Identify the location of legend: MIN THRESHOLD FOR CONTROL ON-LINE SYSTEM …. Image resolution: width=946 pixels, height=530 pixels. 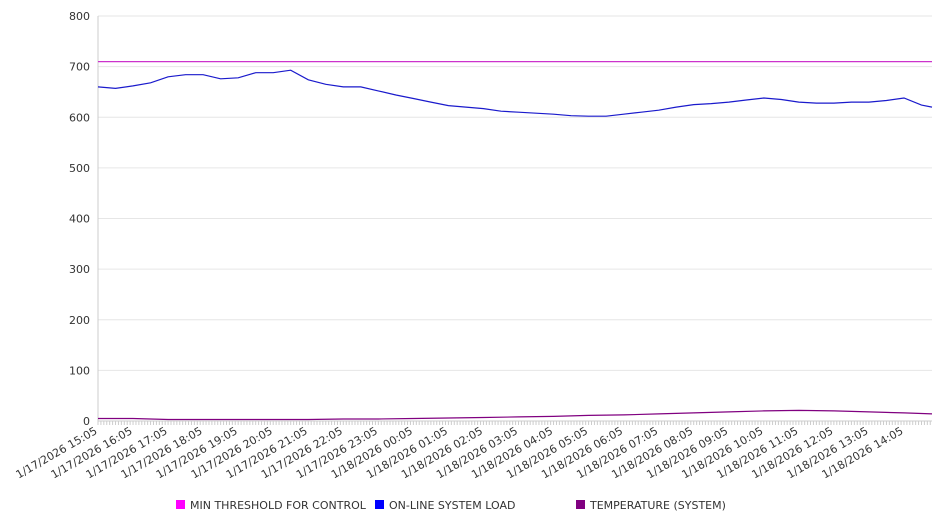
(451, 505).